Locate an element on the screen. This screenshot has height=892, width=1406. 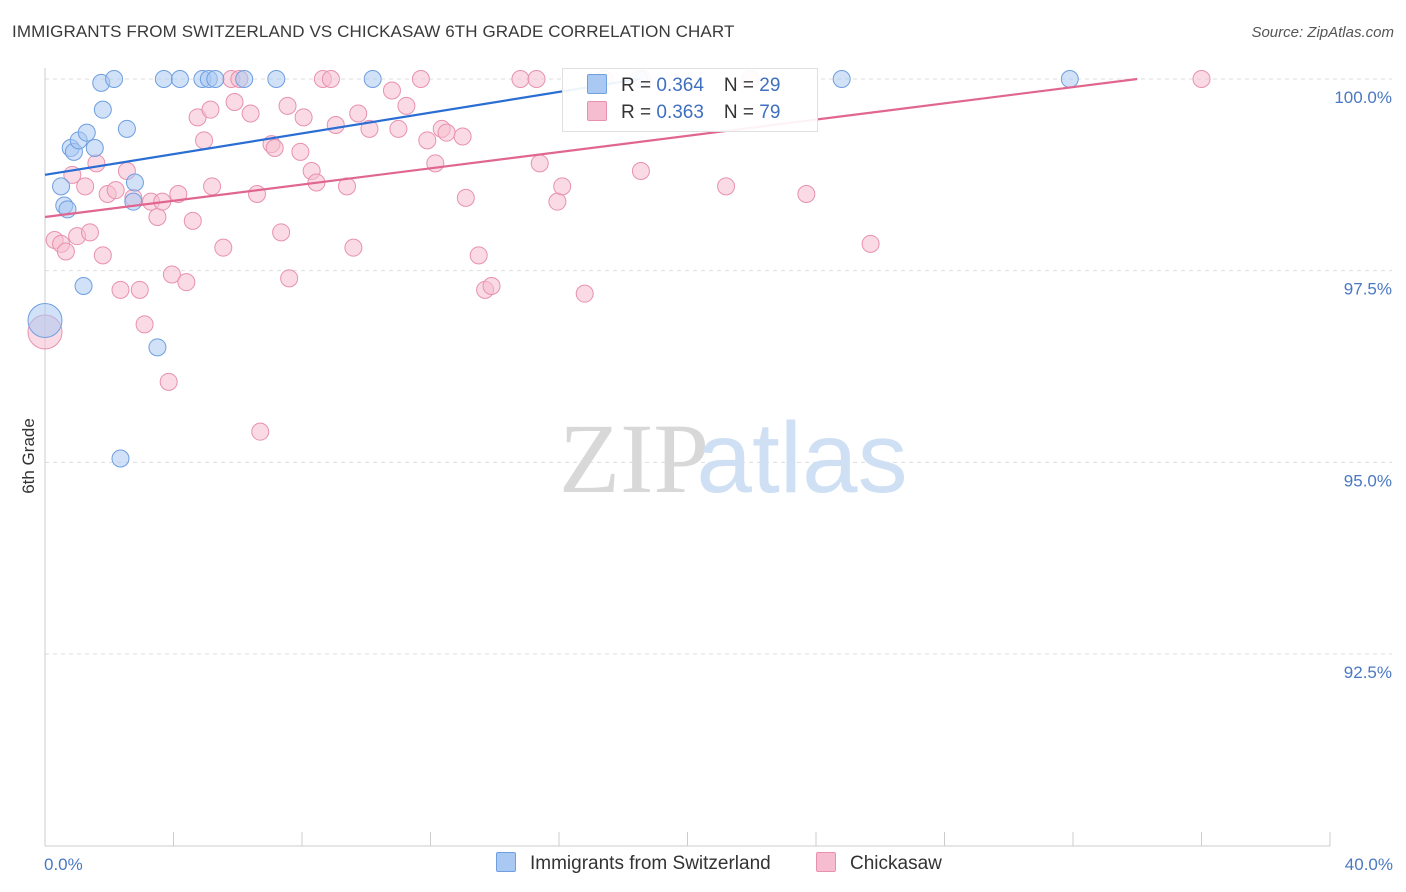
watermark-zip: ZIP is located at coordinates (634, 458).